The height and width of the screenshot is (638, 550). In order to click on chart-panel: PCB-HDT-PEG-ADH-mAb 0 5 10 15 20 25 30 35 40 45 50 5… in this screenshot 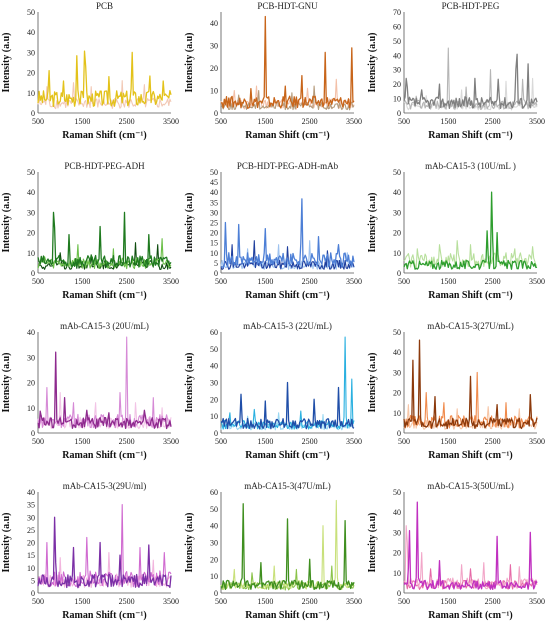, I will do `click(274, 239)`.